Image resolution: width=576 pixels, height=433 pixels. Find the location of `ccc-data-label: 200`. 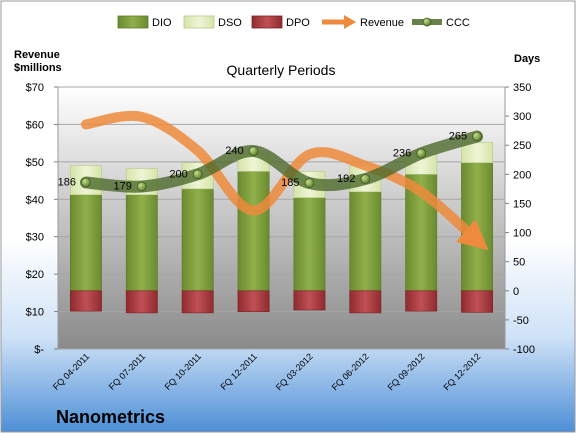

ccc-data-label: 200 is located at coordinates (178, 174).